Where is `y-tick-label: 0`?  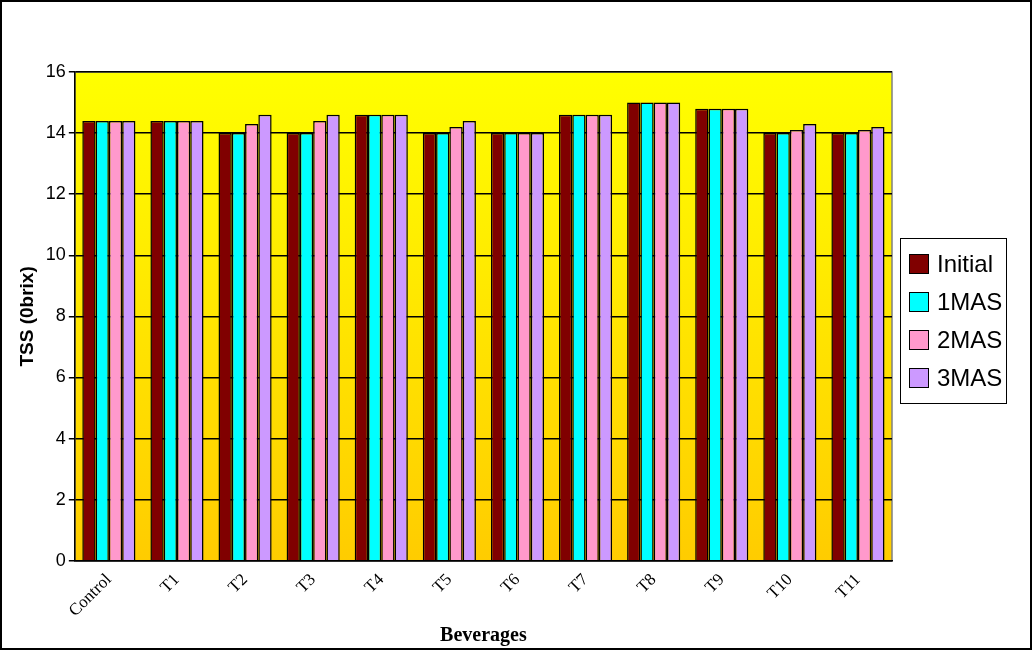 y-tick-label: 0 is located at coordinates (60, 559).